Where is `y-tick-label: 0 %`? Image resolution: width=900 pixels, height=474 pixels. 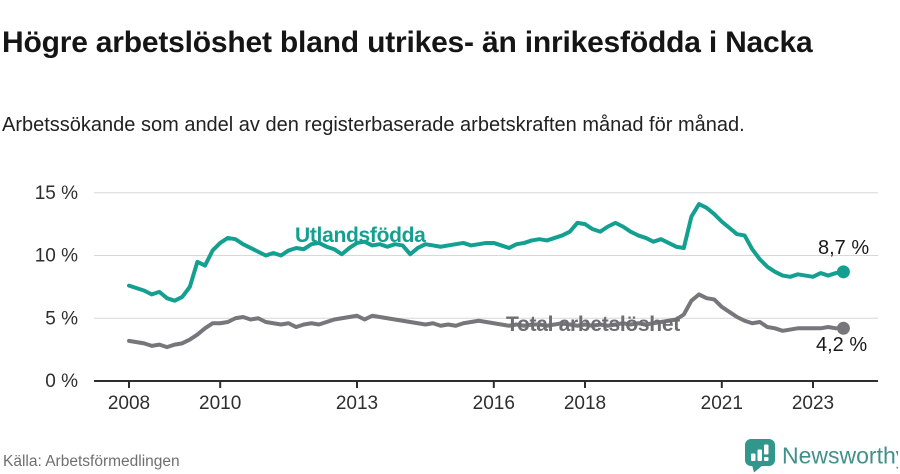 y-tick-label: 0 % is located at coordinates (61, 381).